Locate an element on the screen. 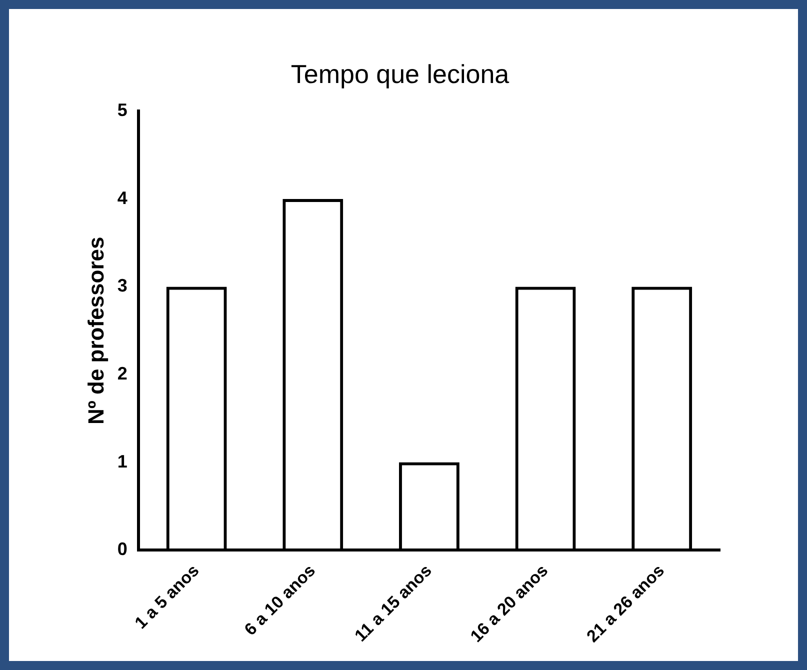 Image resolution: width=807 pixels, height=670 pixels. y-tick-label: 4 is located at coordinates (122, 198).